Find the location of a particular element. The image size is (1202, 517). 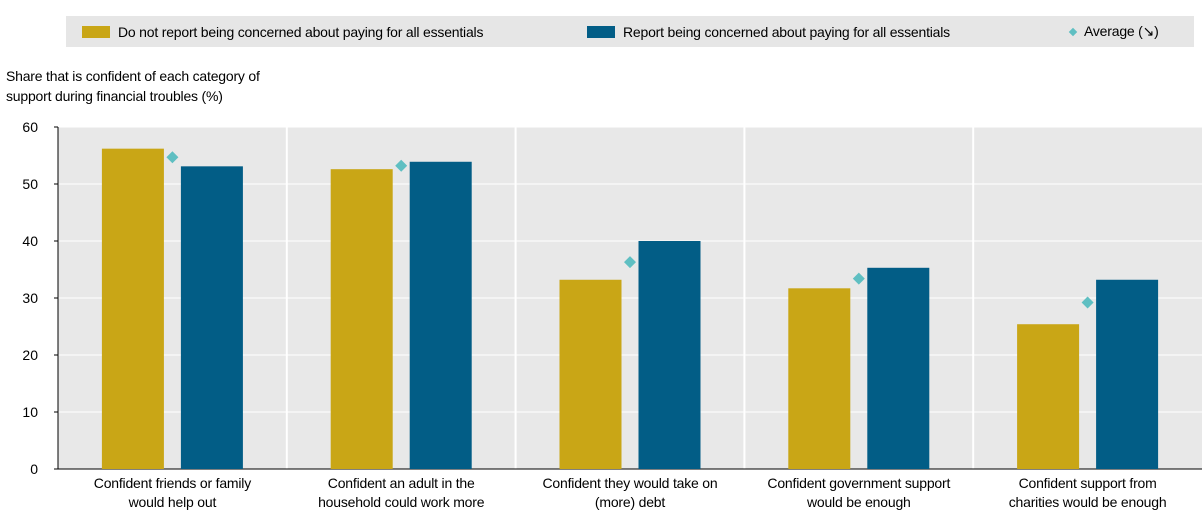

y-tick-label: 60 is located at coordinates (30, 127).